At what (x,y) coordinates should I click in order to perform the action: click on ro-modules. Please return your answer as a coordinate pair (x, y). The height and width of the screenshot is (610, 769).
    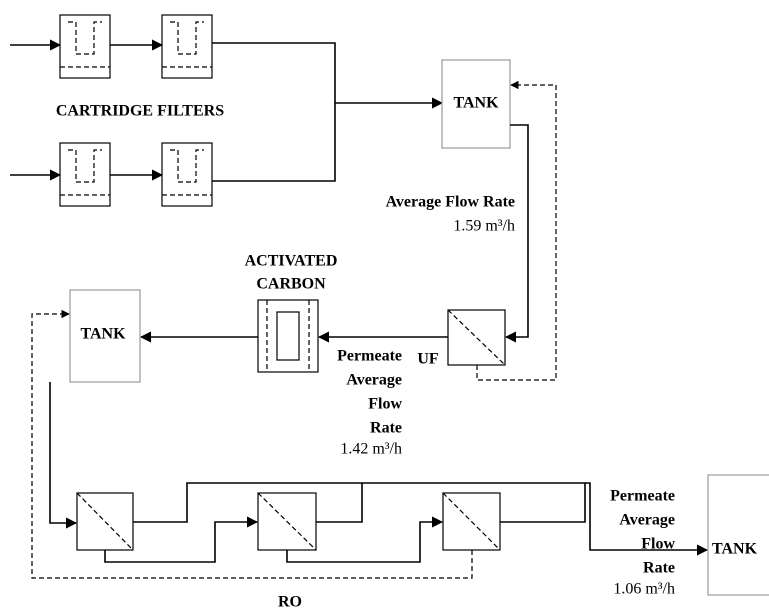
    Looking at the image, I should click on (288, 521).